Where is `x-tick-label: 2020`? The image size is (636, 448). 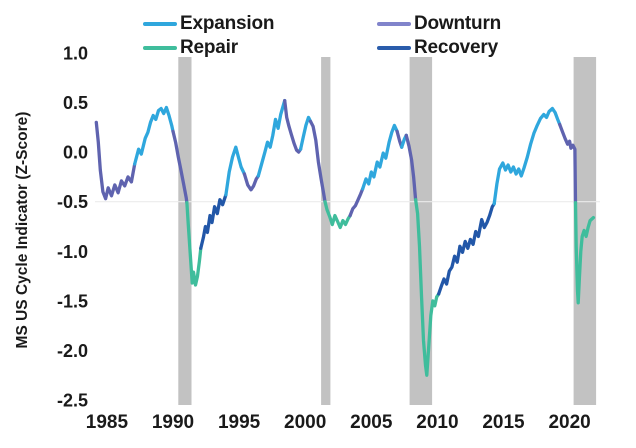 x-tick-label: 2020 is located at coordinates (569, 422).